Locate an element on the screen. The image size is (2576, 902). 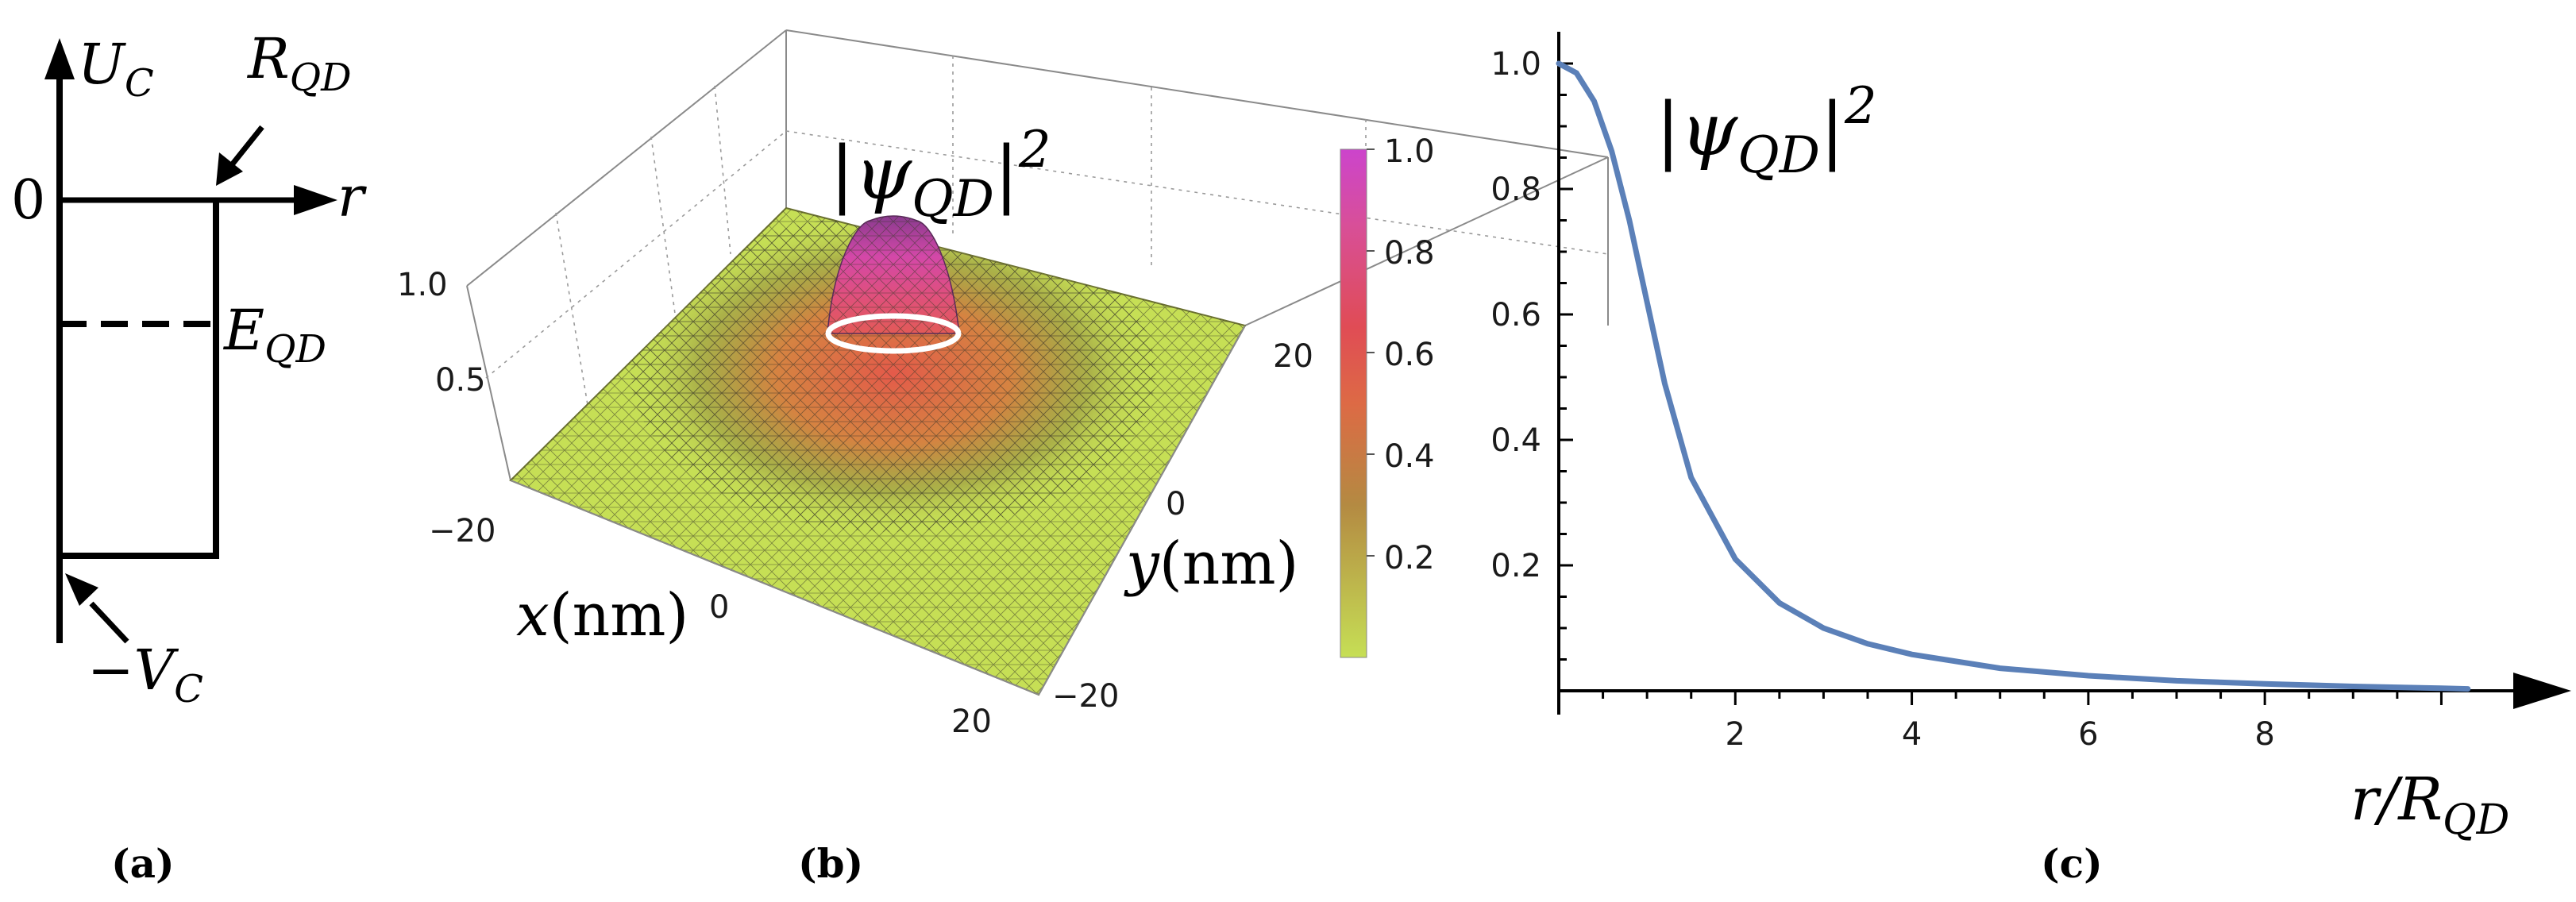
x-tick-label: 6 is located at coordinates (2088, 734).